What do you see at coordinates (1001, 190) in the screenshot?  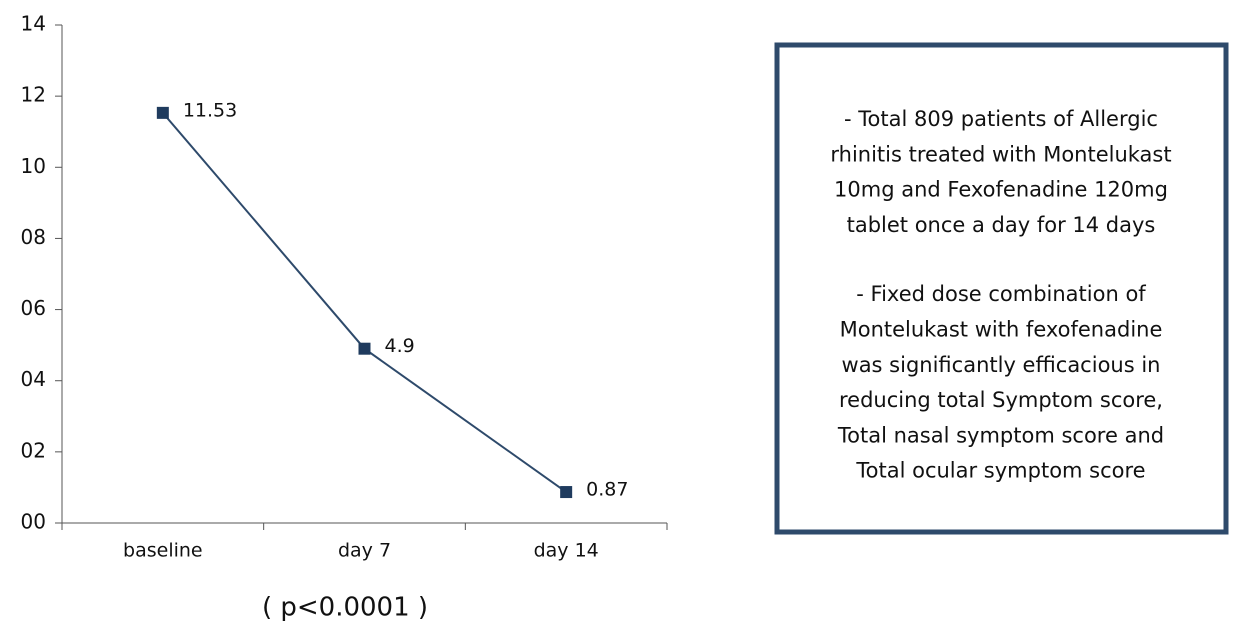 I see `text-line: 10mg and Fexofenadine 120mg` at bounding box center [1001, 190].